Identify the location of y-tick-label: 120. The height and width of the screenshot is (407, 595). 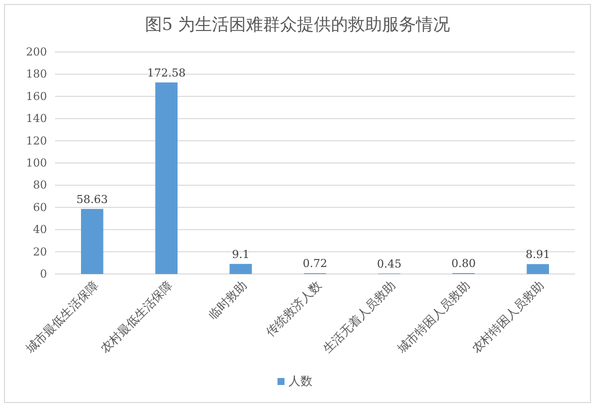
(36, 141).